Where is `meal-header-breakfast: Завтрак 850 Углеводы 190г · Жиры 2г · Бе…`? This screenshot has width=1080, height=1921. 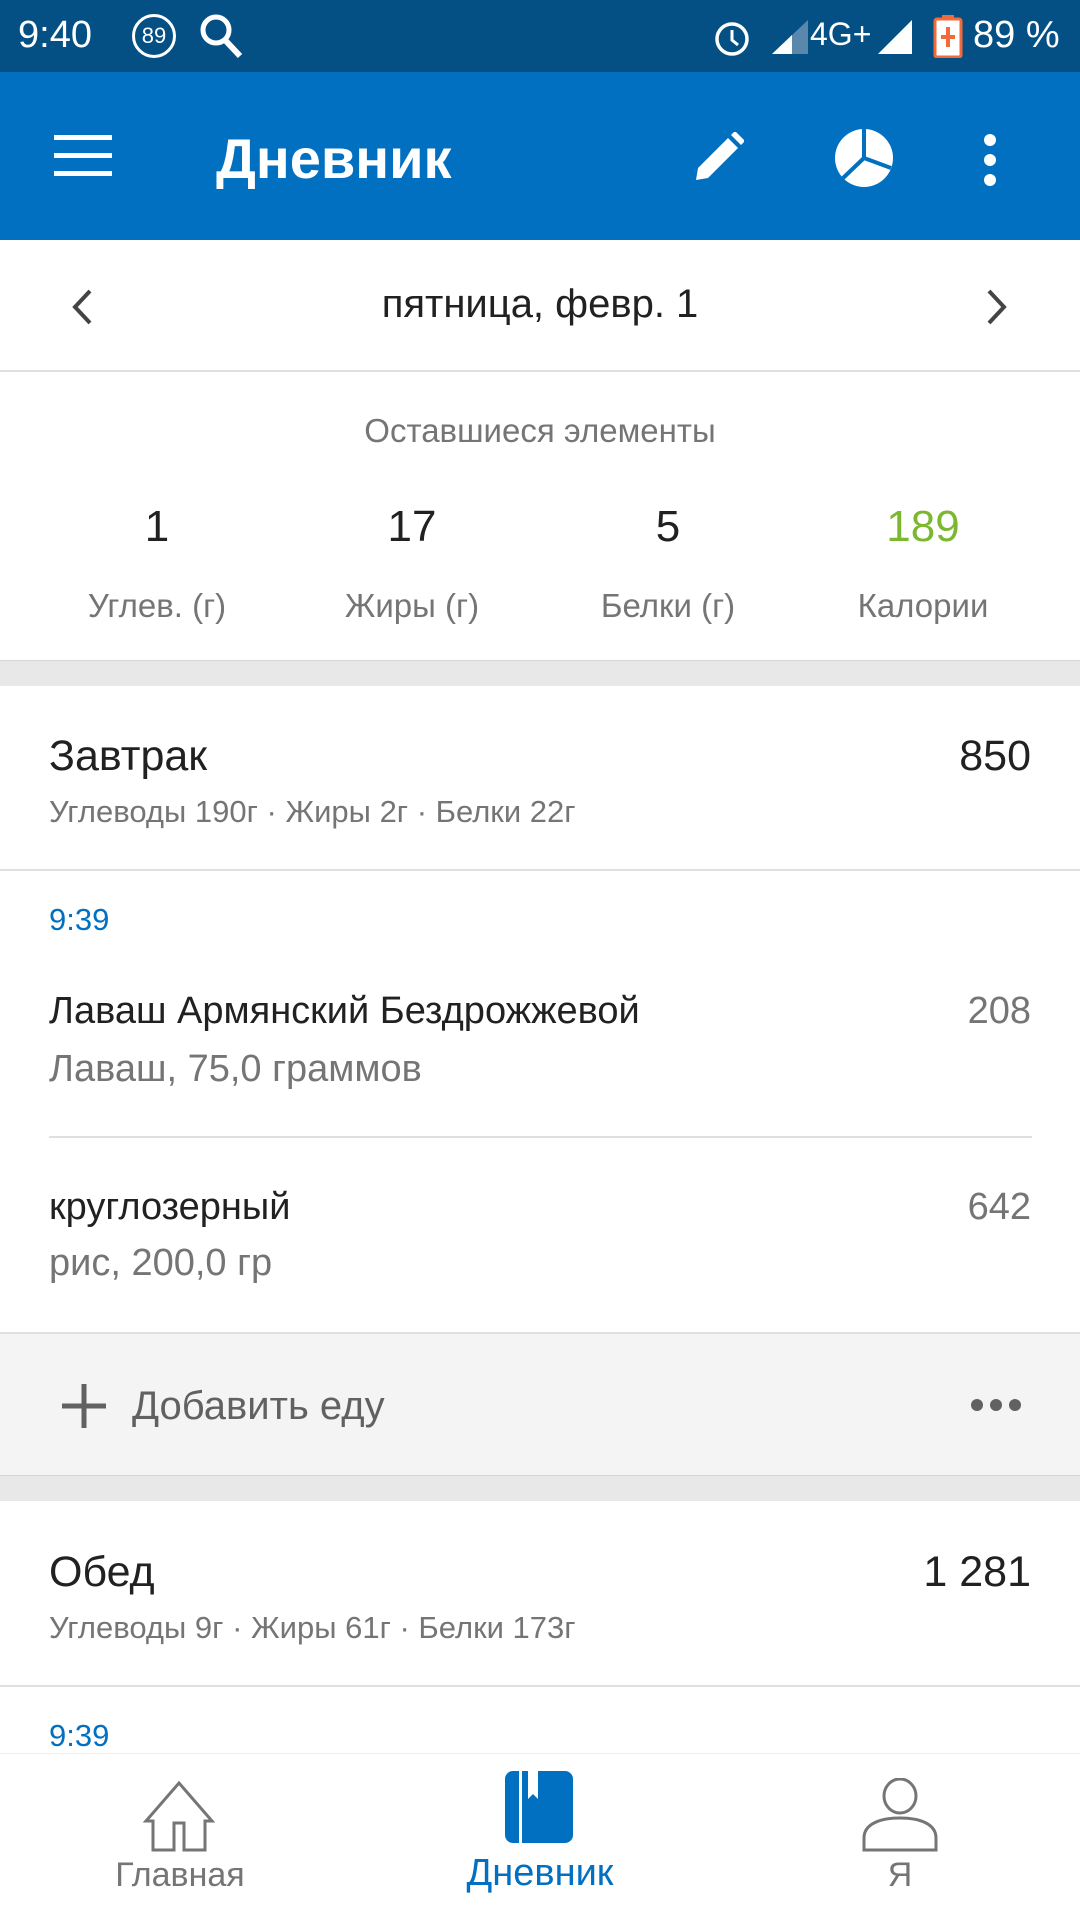 meal-header-breakfast: Завтрак 850 Углеводы 190г · Жиры 2г · Бе… is located at coordinates (540, 778).